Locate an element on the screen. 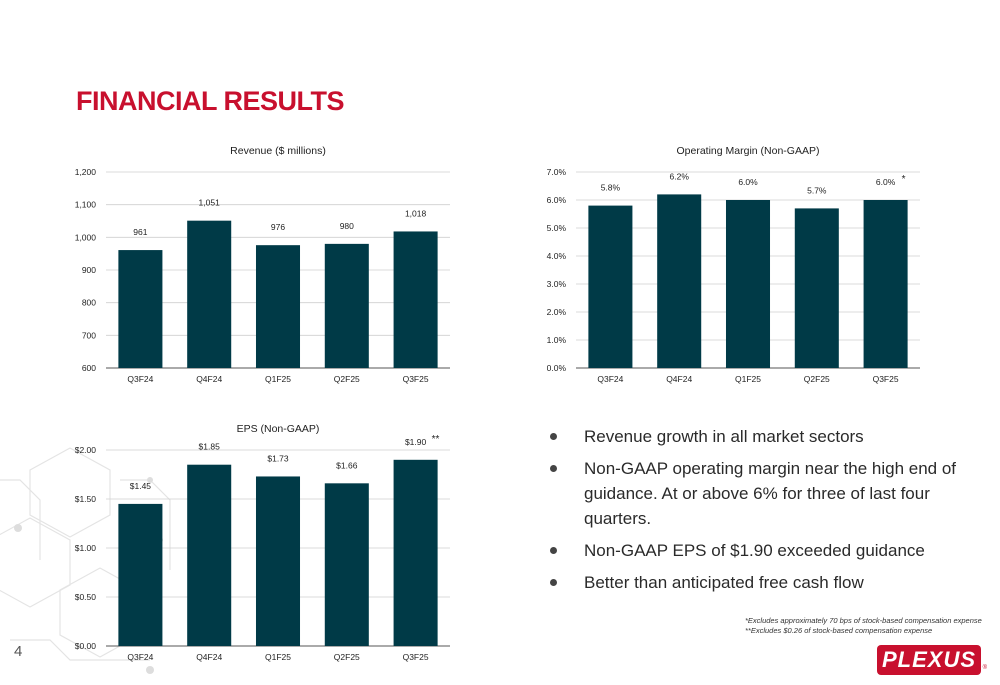 The image size is (1000, 685). data-label: 5.8% is located at coordinates (611, 188).